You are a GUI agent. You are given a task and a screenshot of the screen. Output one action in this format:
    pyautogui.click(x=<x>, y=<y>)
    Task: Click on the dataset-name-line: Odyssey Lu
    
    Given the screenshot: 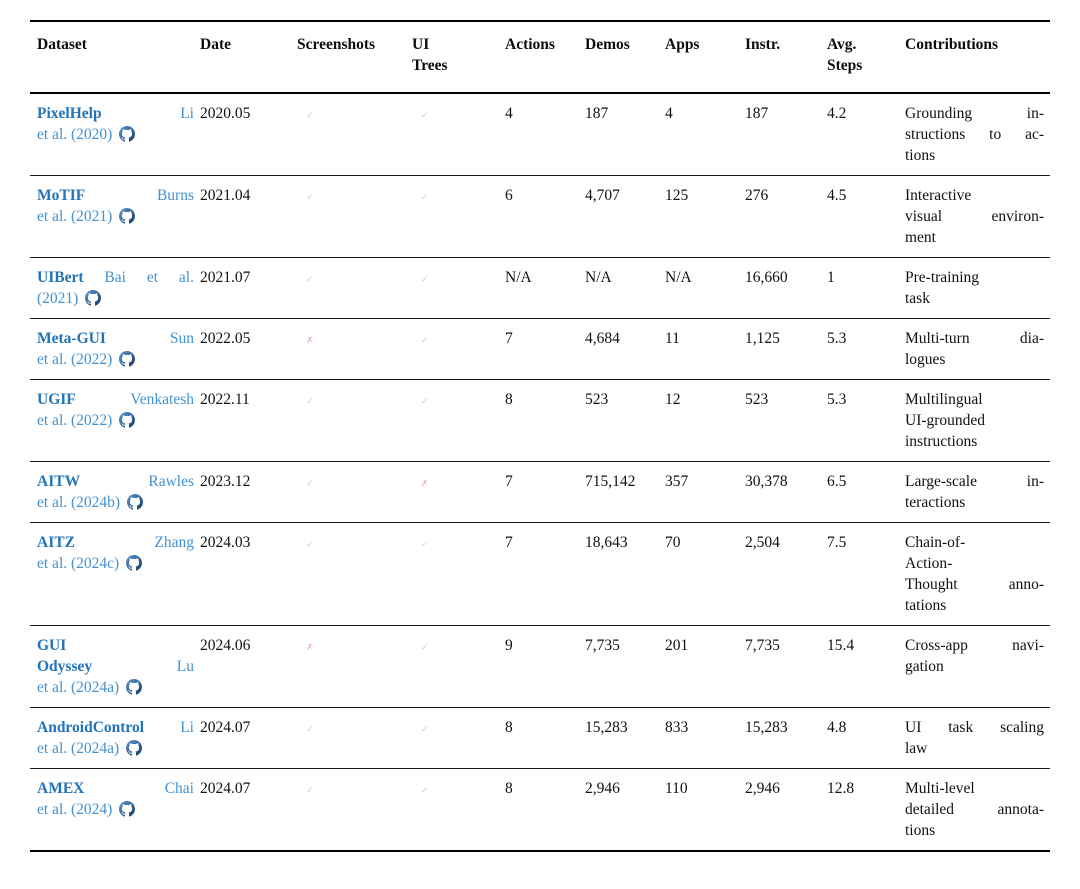 What is the action you would take?
    pyautogui.click(x=115, y=666)
    